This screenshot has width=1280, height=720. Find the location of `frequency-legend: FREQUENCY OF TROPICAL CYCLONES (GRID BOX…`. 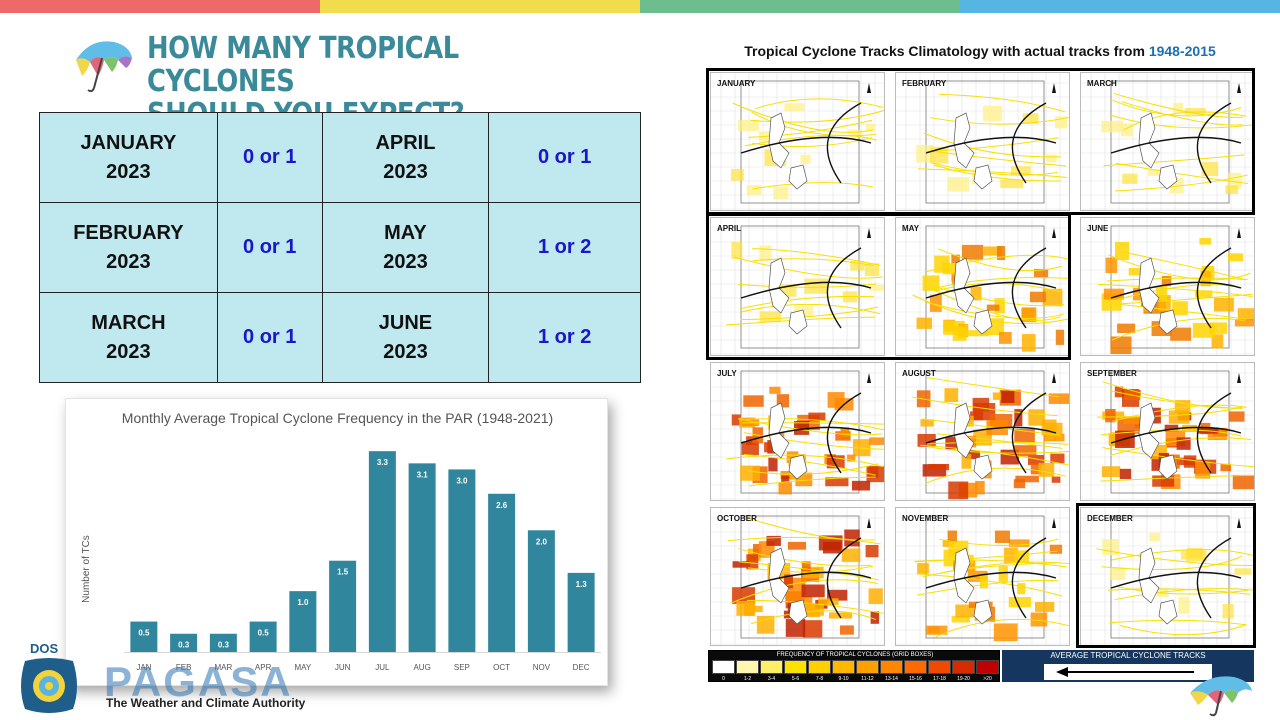

frequency-legend: FREQUENCY OF TROPICAL CYCLONES (GRID BOX… is located at coordinates (854, 666).